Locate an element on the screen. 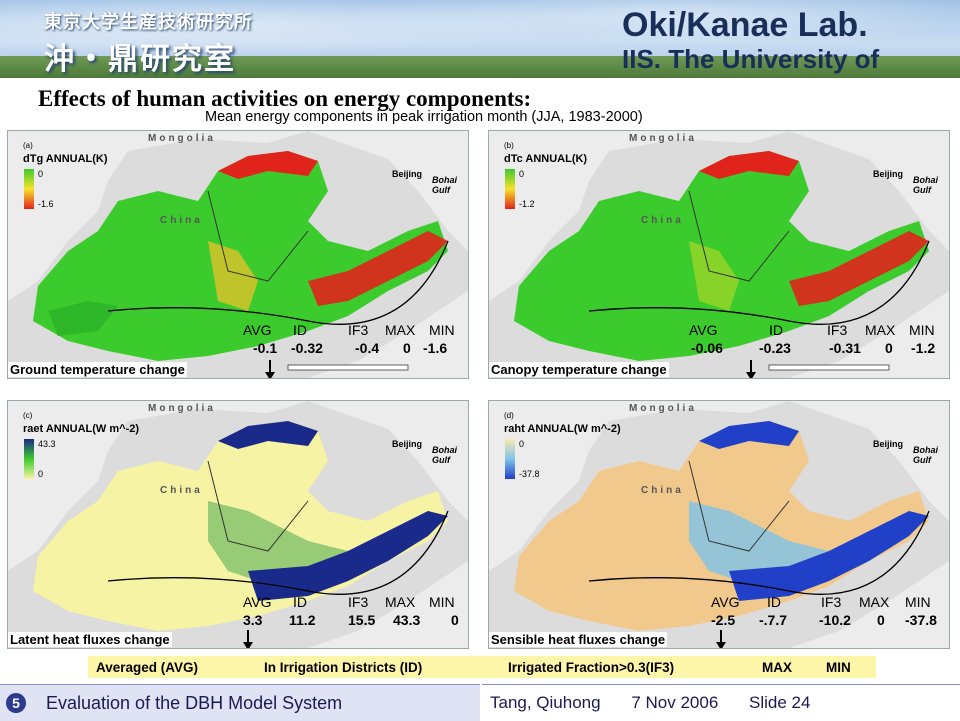  stat-value-id: -0.23 is located at coordinates (775, 348).